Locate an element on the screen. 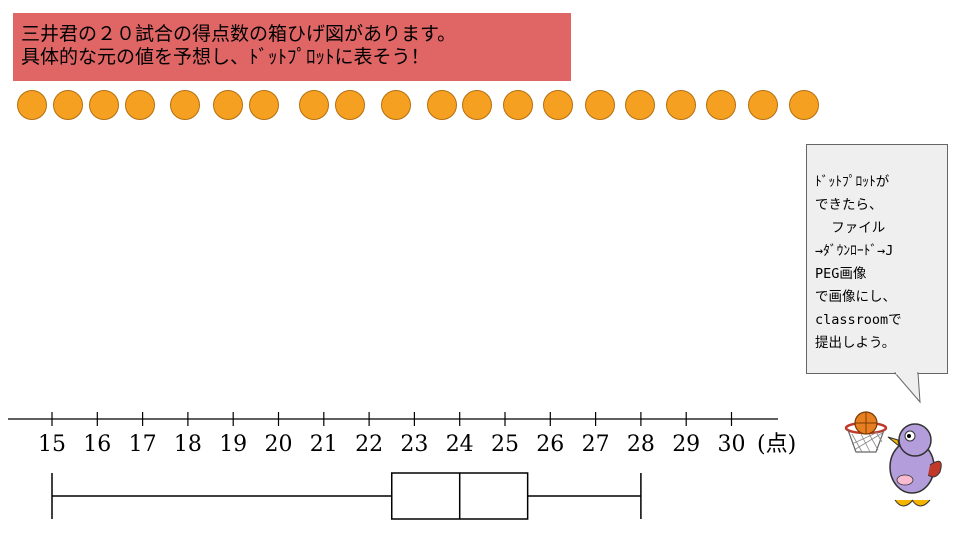  axis-unit-label: (点) is located at coordinates (776, 444).